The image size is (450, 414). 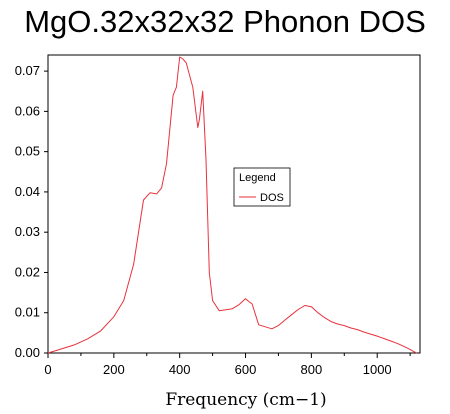 I want to click on x-axis: 0 200 400 600 800 1000, so click(x=227, y=365).